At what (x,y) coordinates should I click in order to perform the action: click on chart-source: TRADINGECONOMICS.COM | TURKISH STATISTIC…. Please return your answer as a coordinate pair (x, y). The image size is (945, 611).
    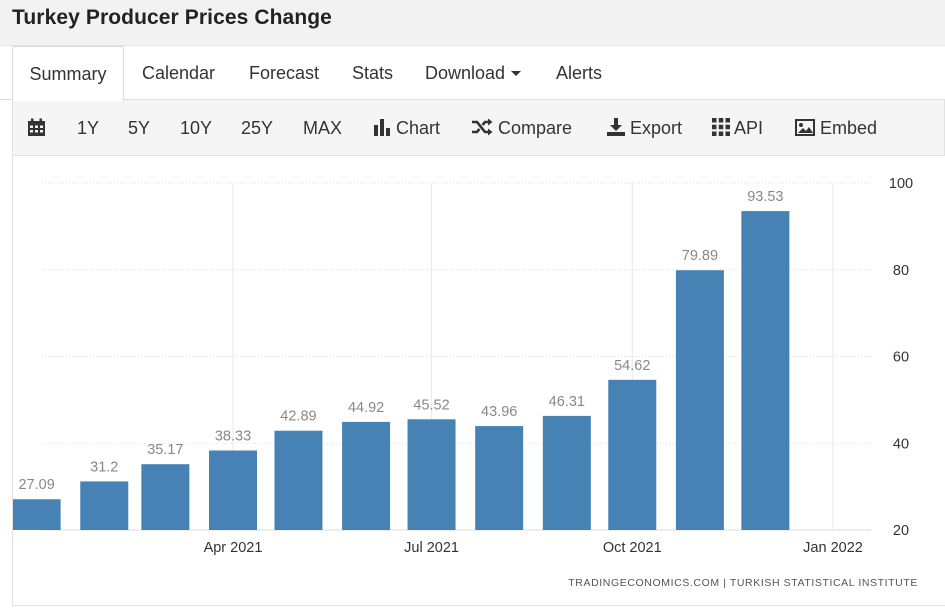
    Looking at the image, I should click on (743, 583).